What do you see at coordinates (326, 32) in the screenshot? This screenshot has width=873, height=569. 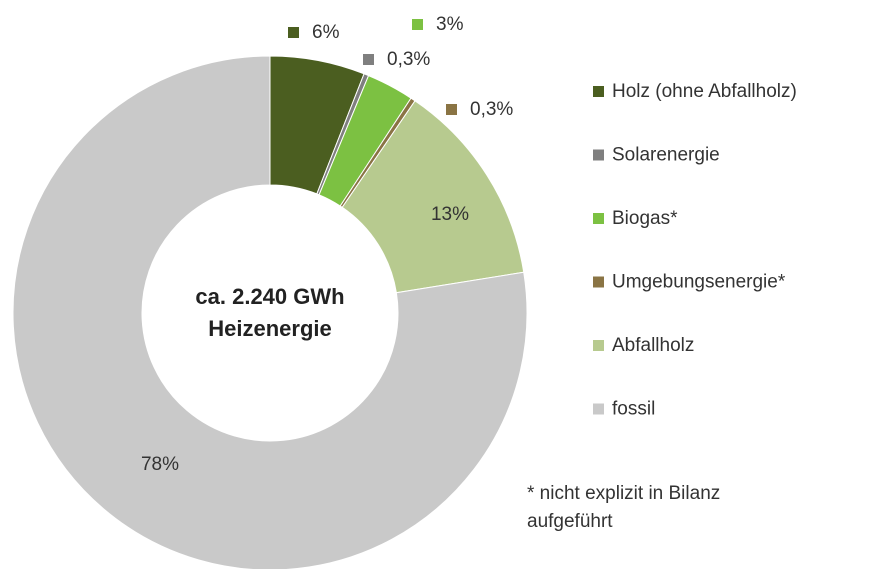 I see `data-label: 6%` at bounding box center [326, 32].